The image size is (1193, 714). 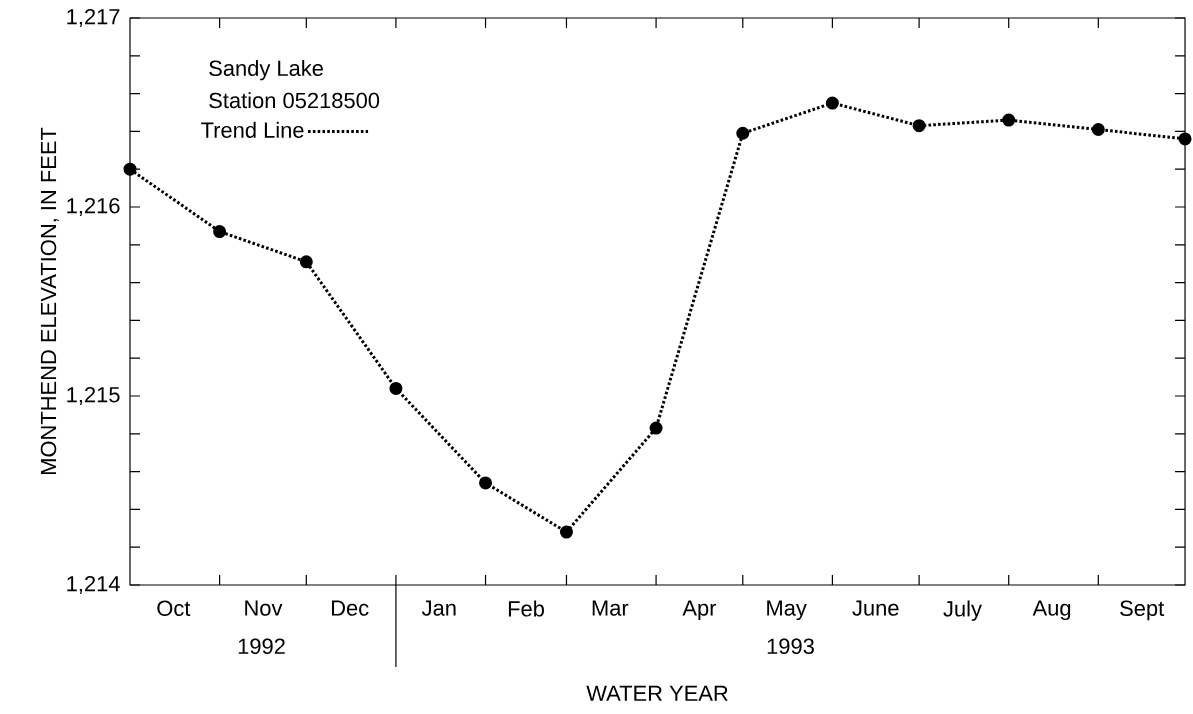 I want to click on y-tick-label: 1,217, so click(x=93, y=18).